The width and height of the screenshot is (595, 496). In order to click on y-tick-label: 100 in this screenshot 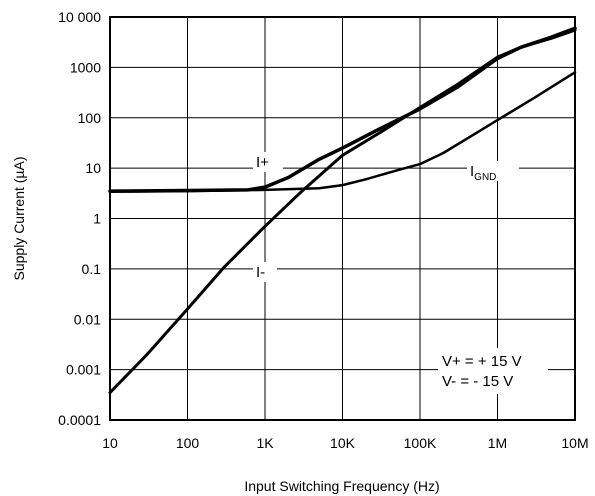, I will do `click(90, 118)`.